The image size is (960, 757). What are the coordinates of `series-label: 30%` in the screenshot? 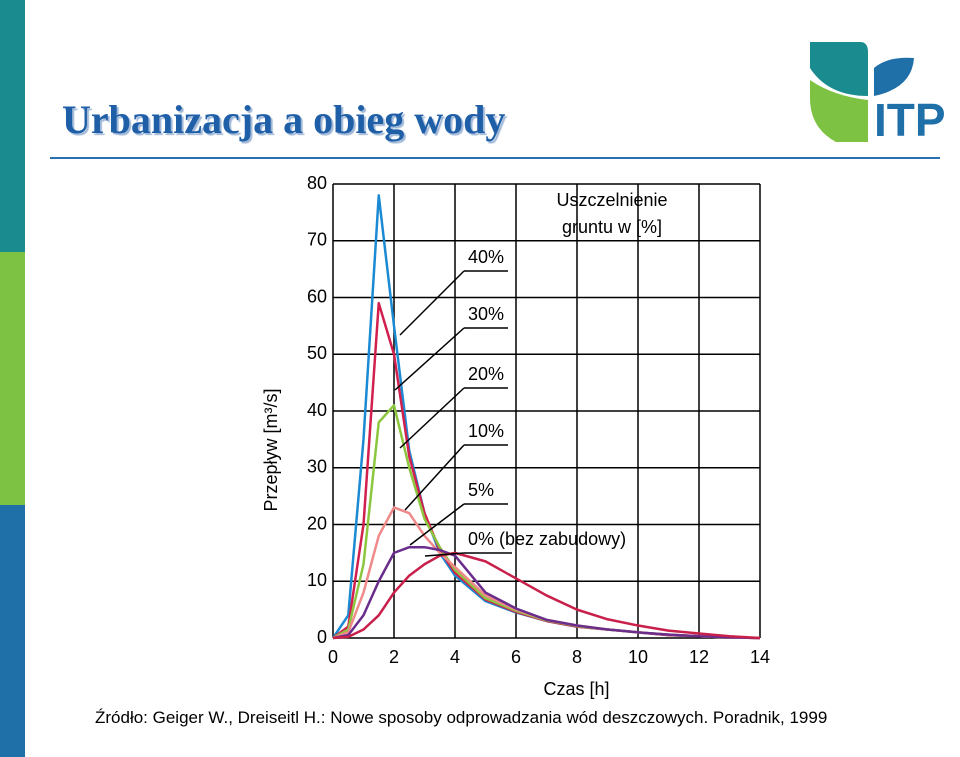 It's located at (486, 314).